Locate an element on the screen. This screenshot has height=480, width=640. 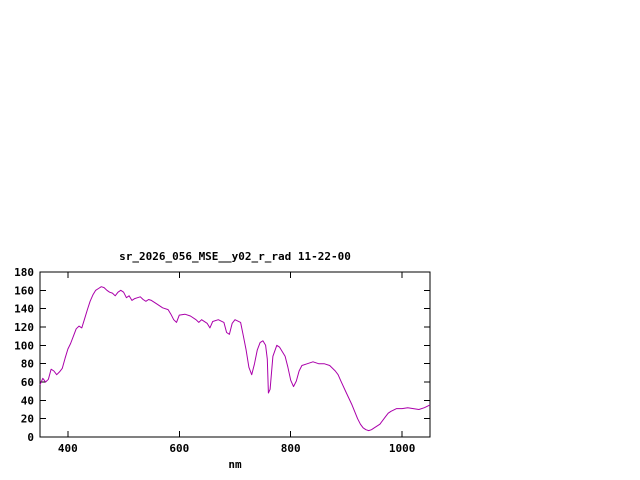
y-tick-label: 140 is located at coordinates (24, 309).